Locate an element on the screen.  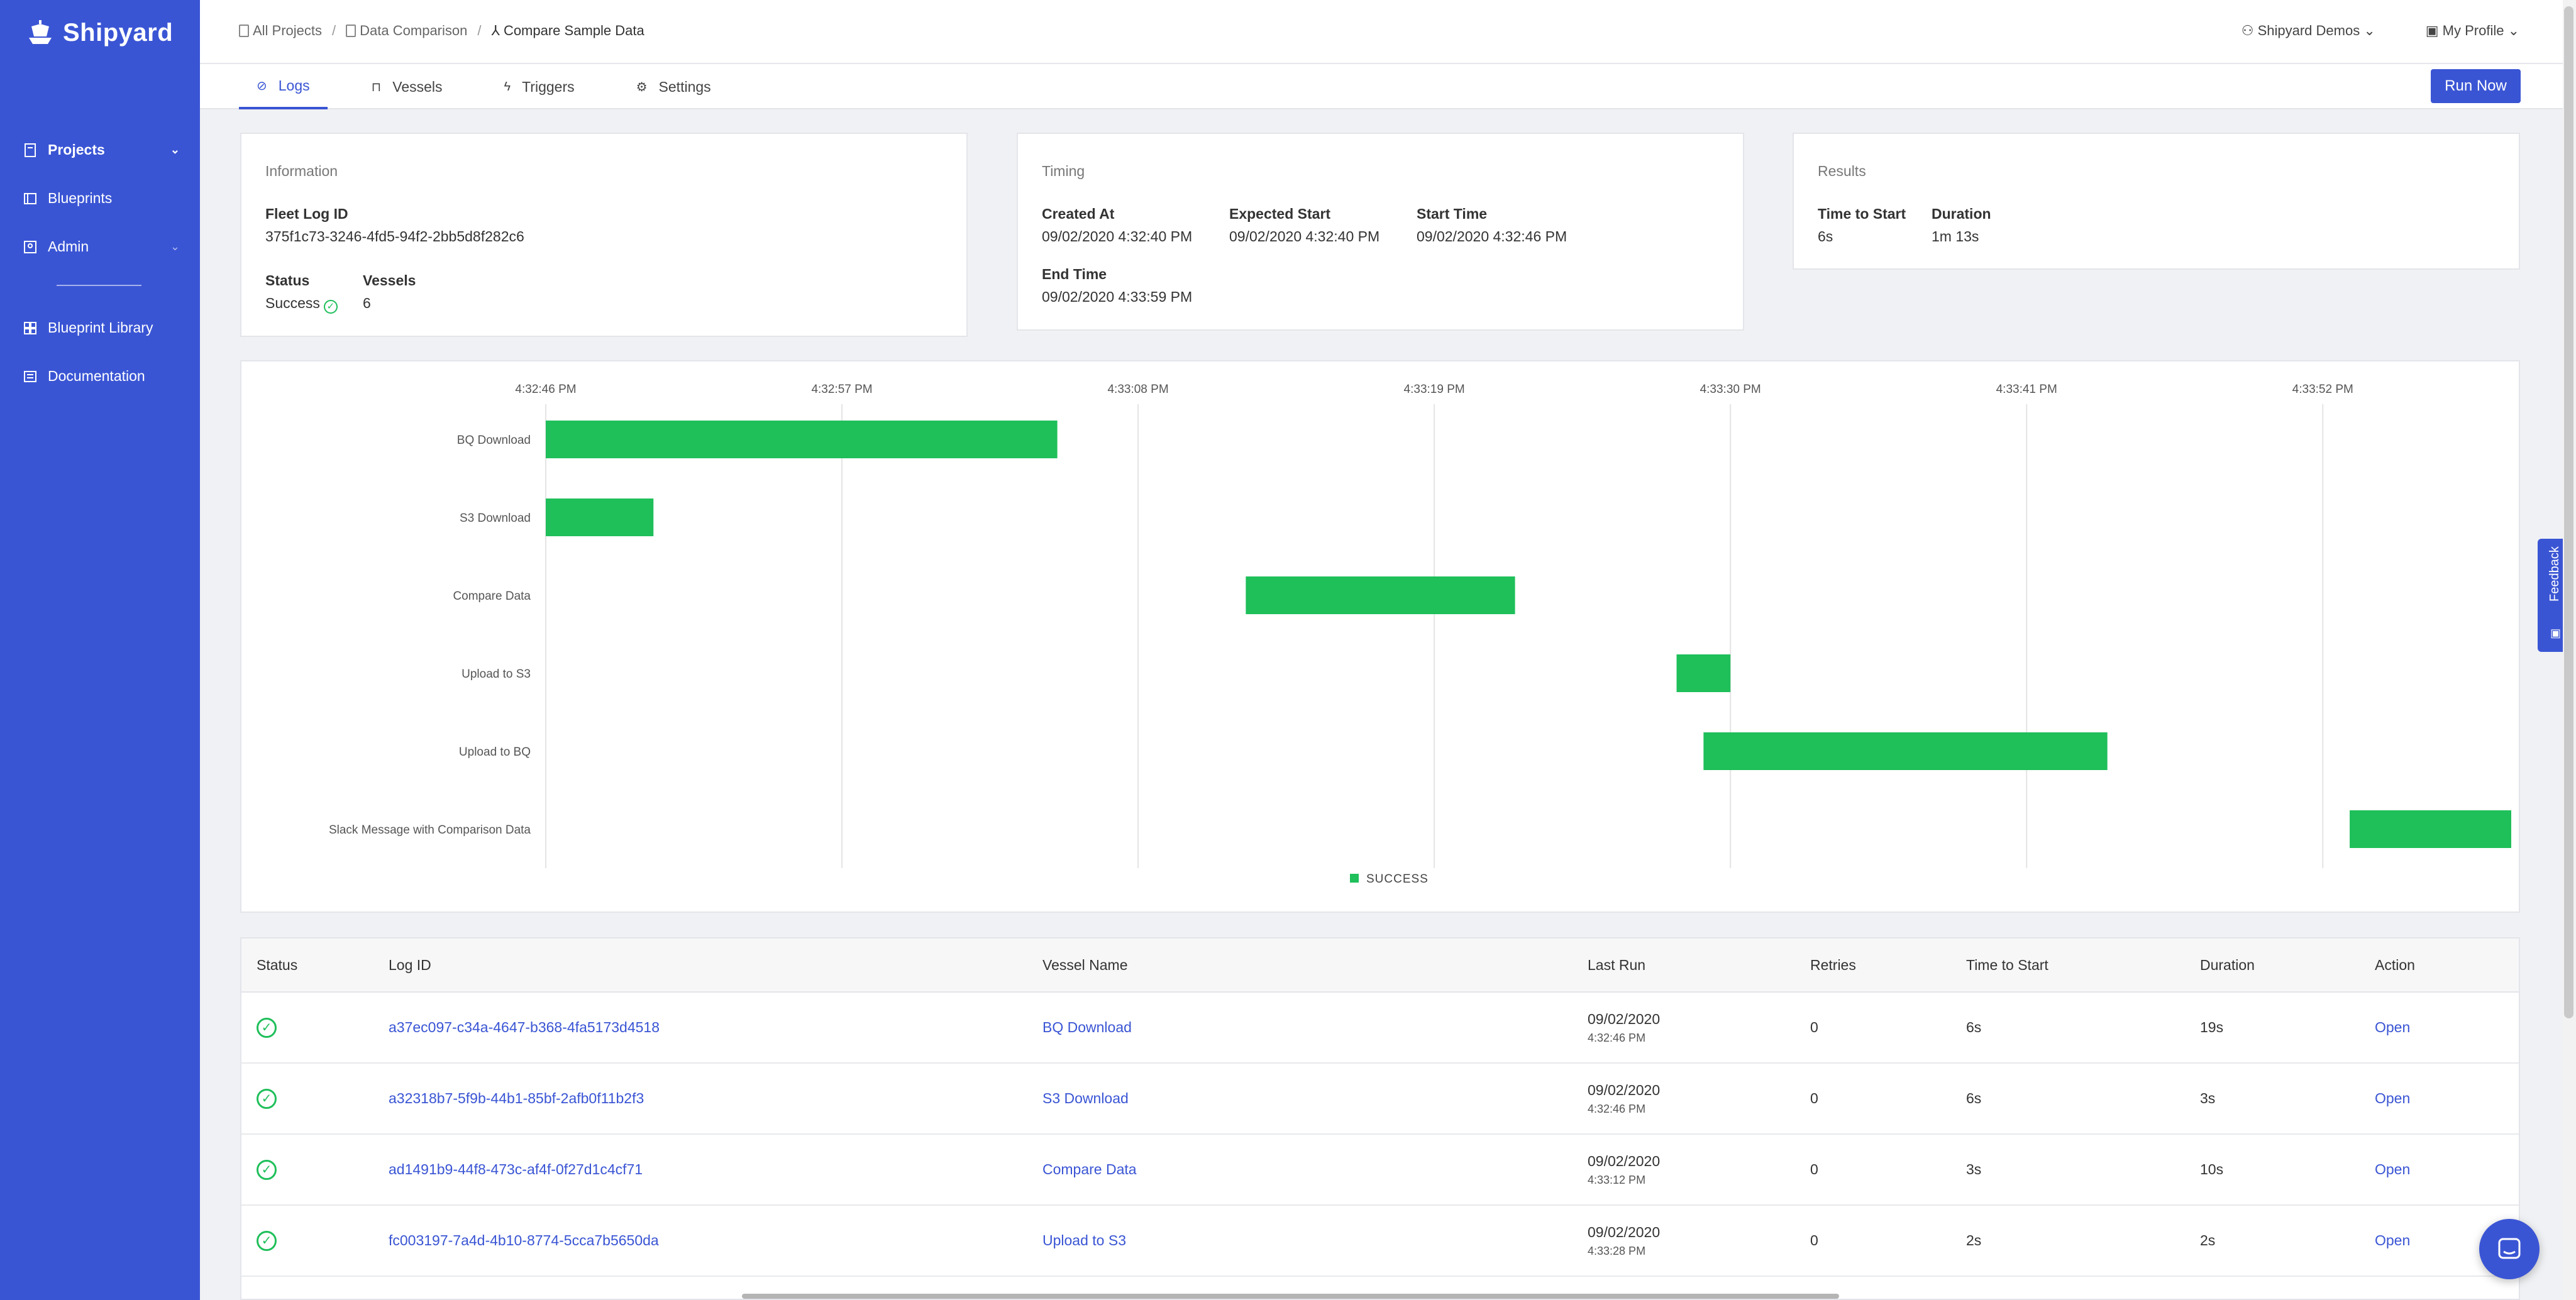
log-id-link: a32318b7-5f9b-44b1-85bf-2afb0f11b2f3 is located at coordinates (516, 1098).